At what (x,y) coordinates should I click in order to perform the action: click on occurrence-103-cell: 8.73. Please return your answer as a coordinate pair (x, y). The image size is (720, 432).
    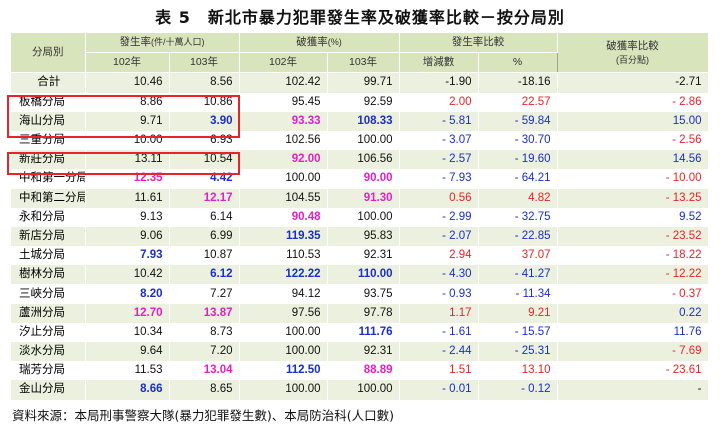
    Looking at the image, I should click on (204, 332).